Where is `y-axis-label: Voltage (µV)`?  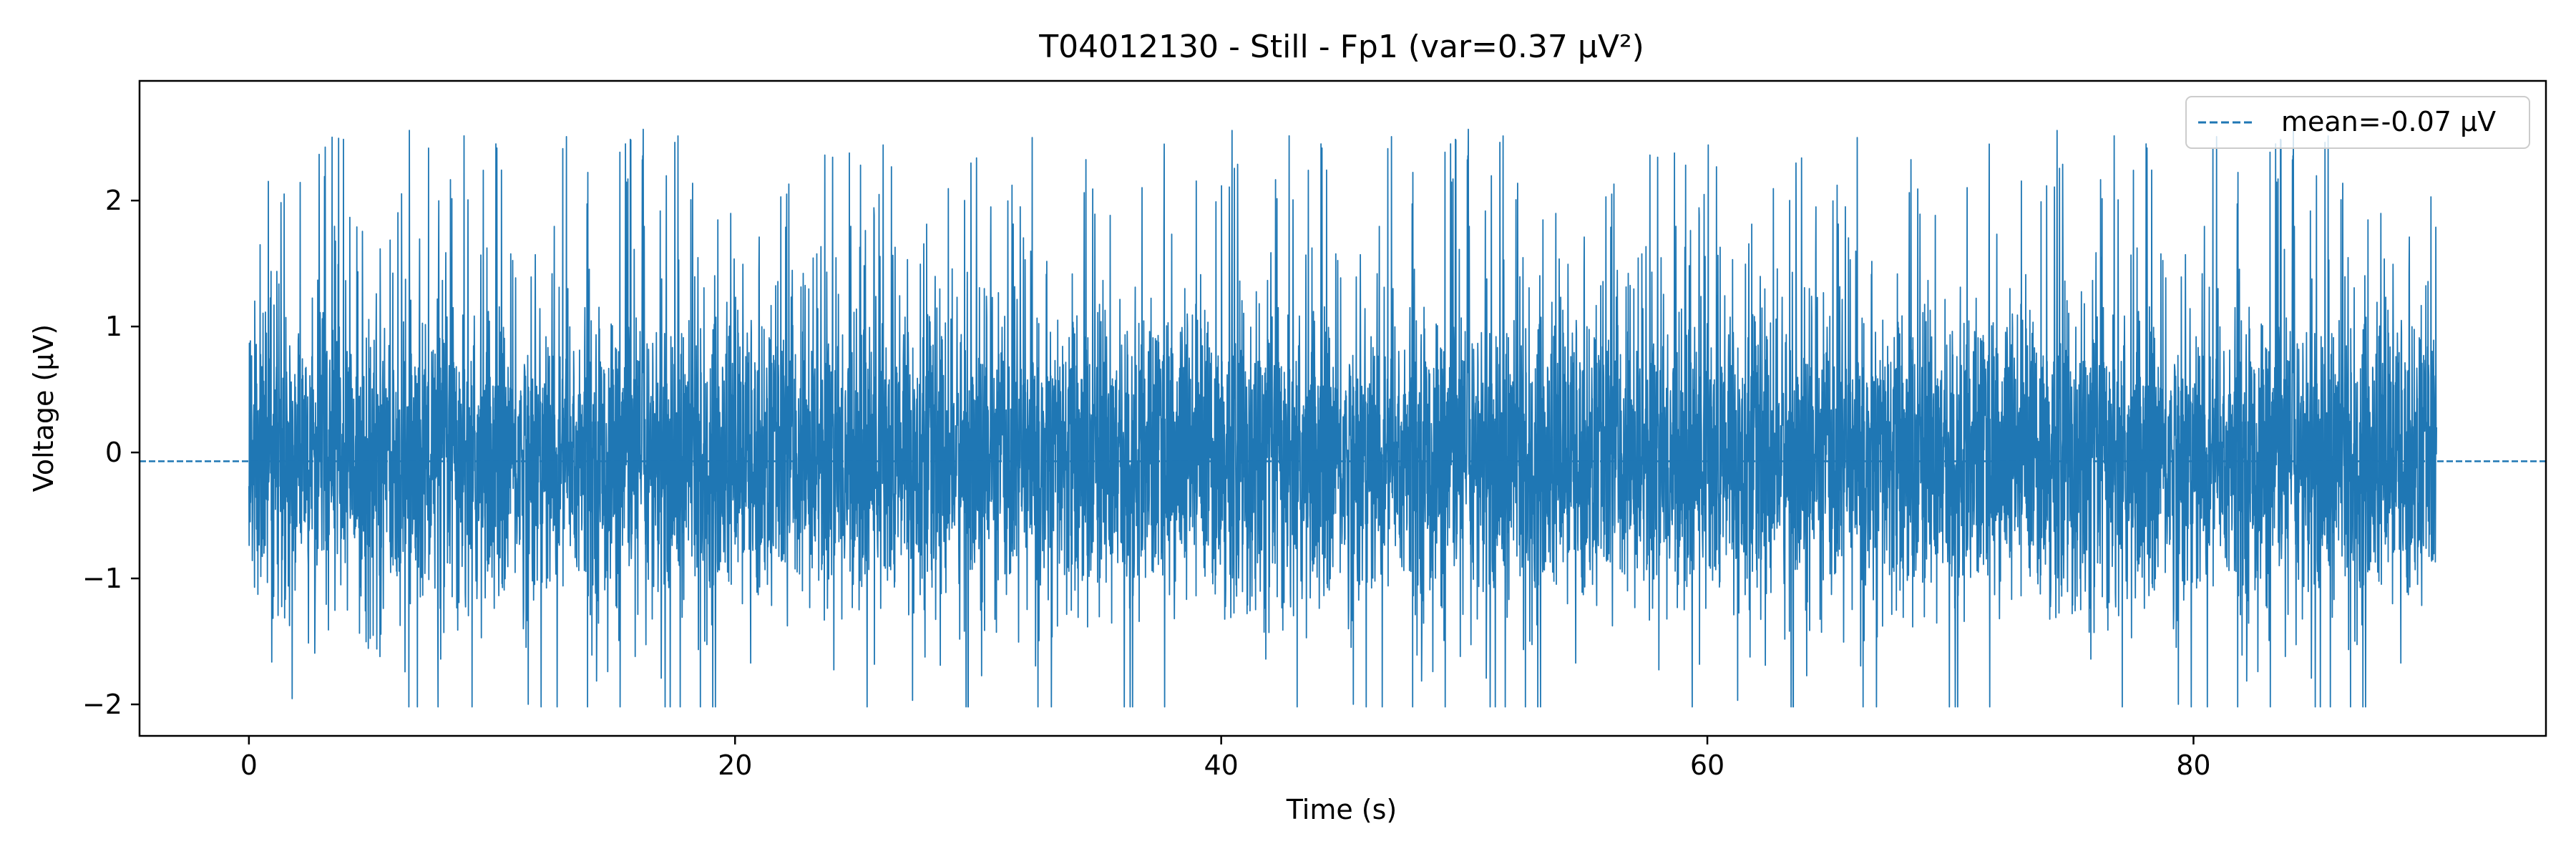
y-axis-label: Voltage (µV) is located at coordinates (43, 408).